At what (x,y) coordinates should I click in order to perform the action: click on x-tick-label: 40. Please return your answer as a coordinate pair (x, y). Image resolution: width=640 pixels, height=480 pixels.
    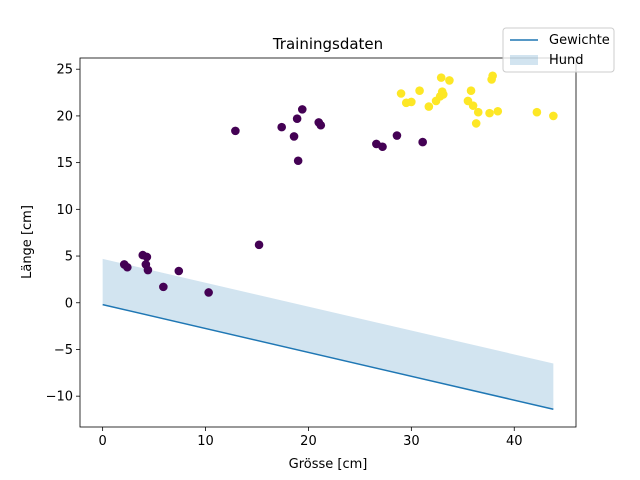
    Looking at the image, I should click on (514, 441).